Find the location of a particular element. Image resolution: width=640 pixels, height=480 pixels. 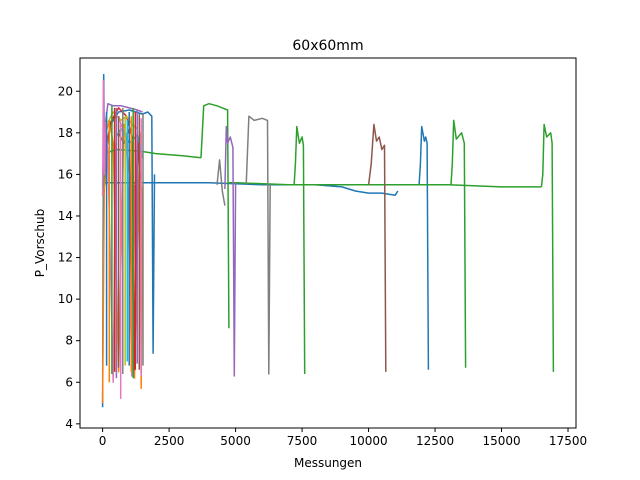

chart-title: 60x60mm is located at coordinates (327, 46).